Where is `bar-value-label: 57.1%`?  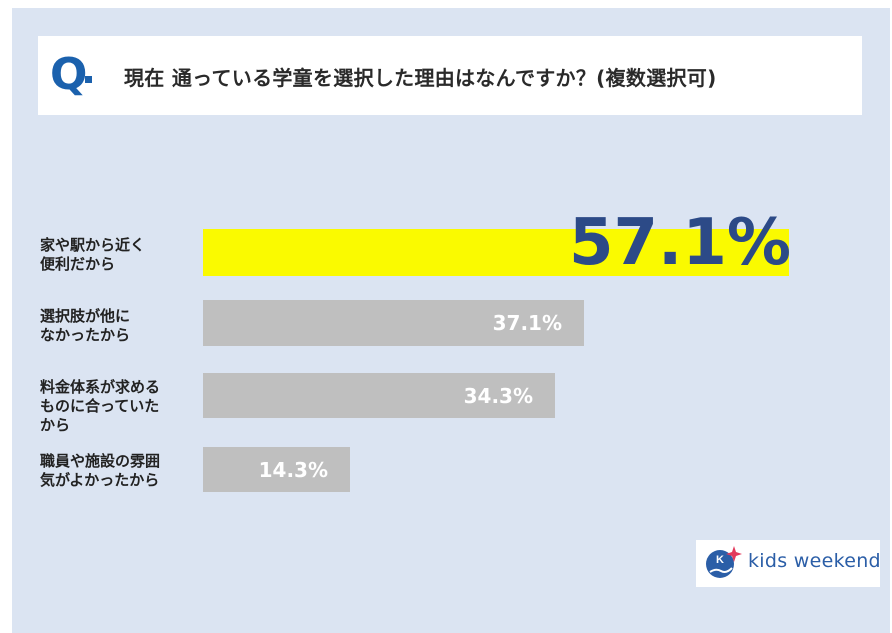 bar-value-label: 57.1% is located at coordinates (679, 243).